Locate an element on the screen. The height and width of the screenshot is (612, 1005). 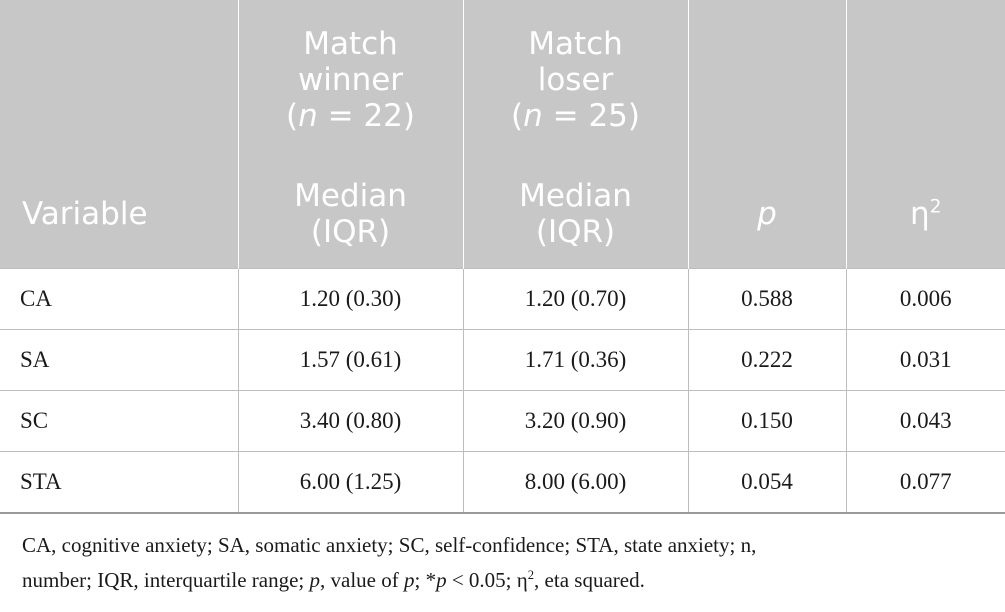
cell-winner: 1.20 (0.30) is located at coordinates (350, 299).